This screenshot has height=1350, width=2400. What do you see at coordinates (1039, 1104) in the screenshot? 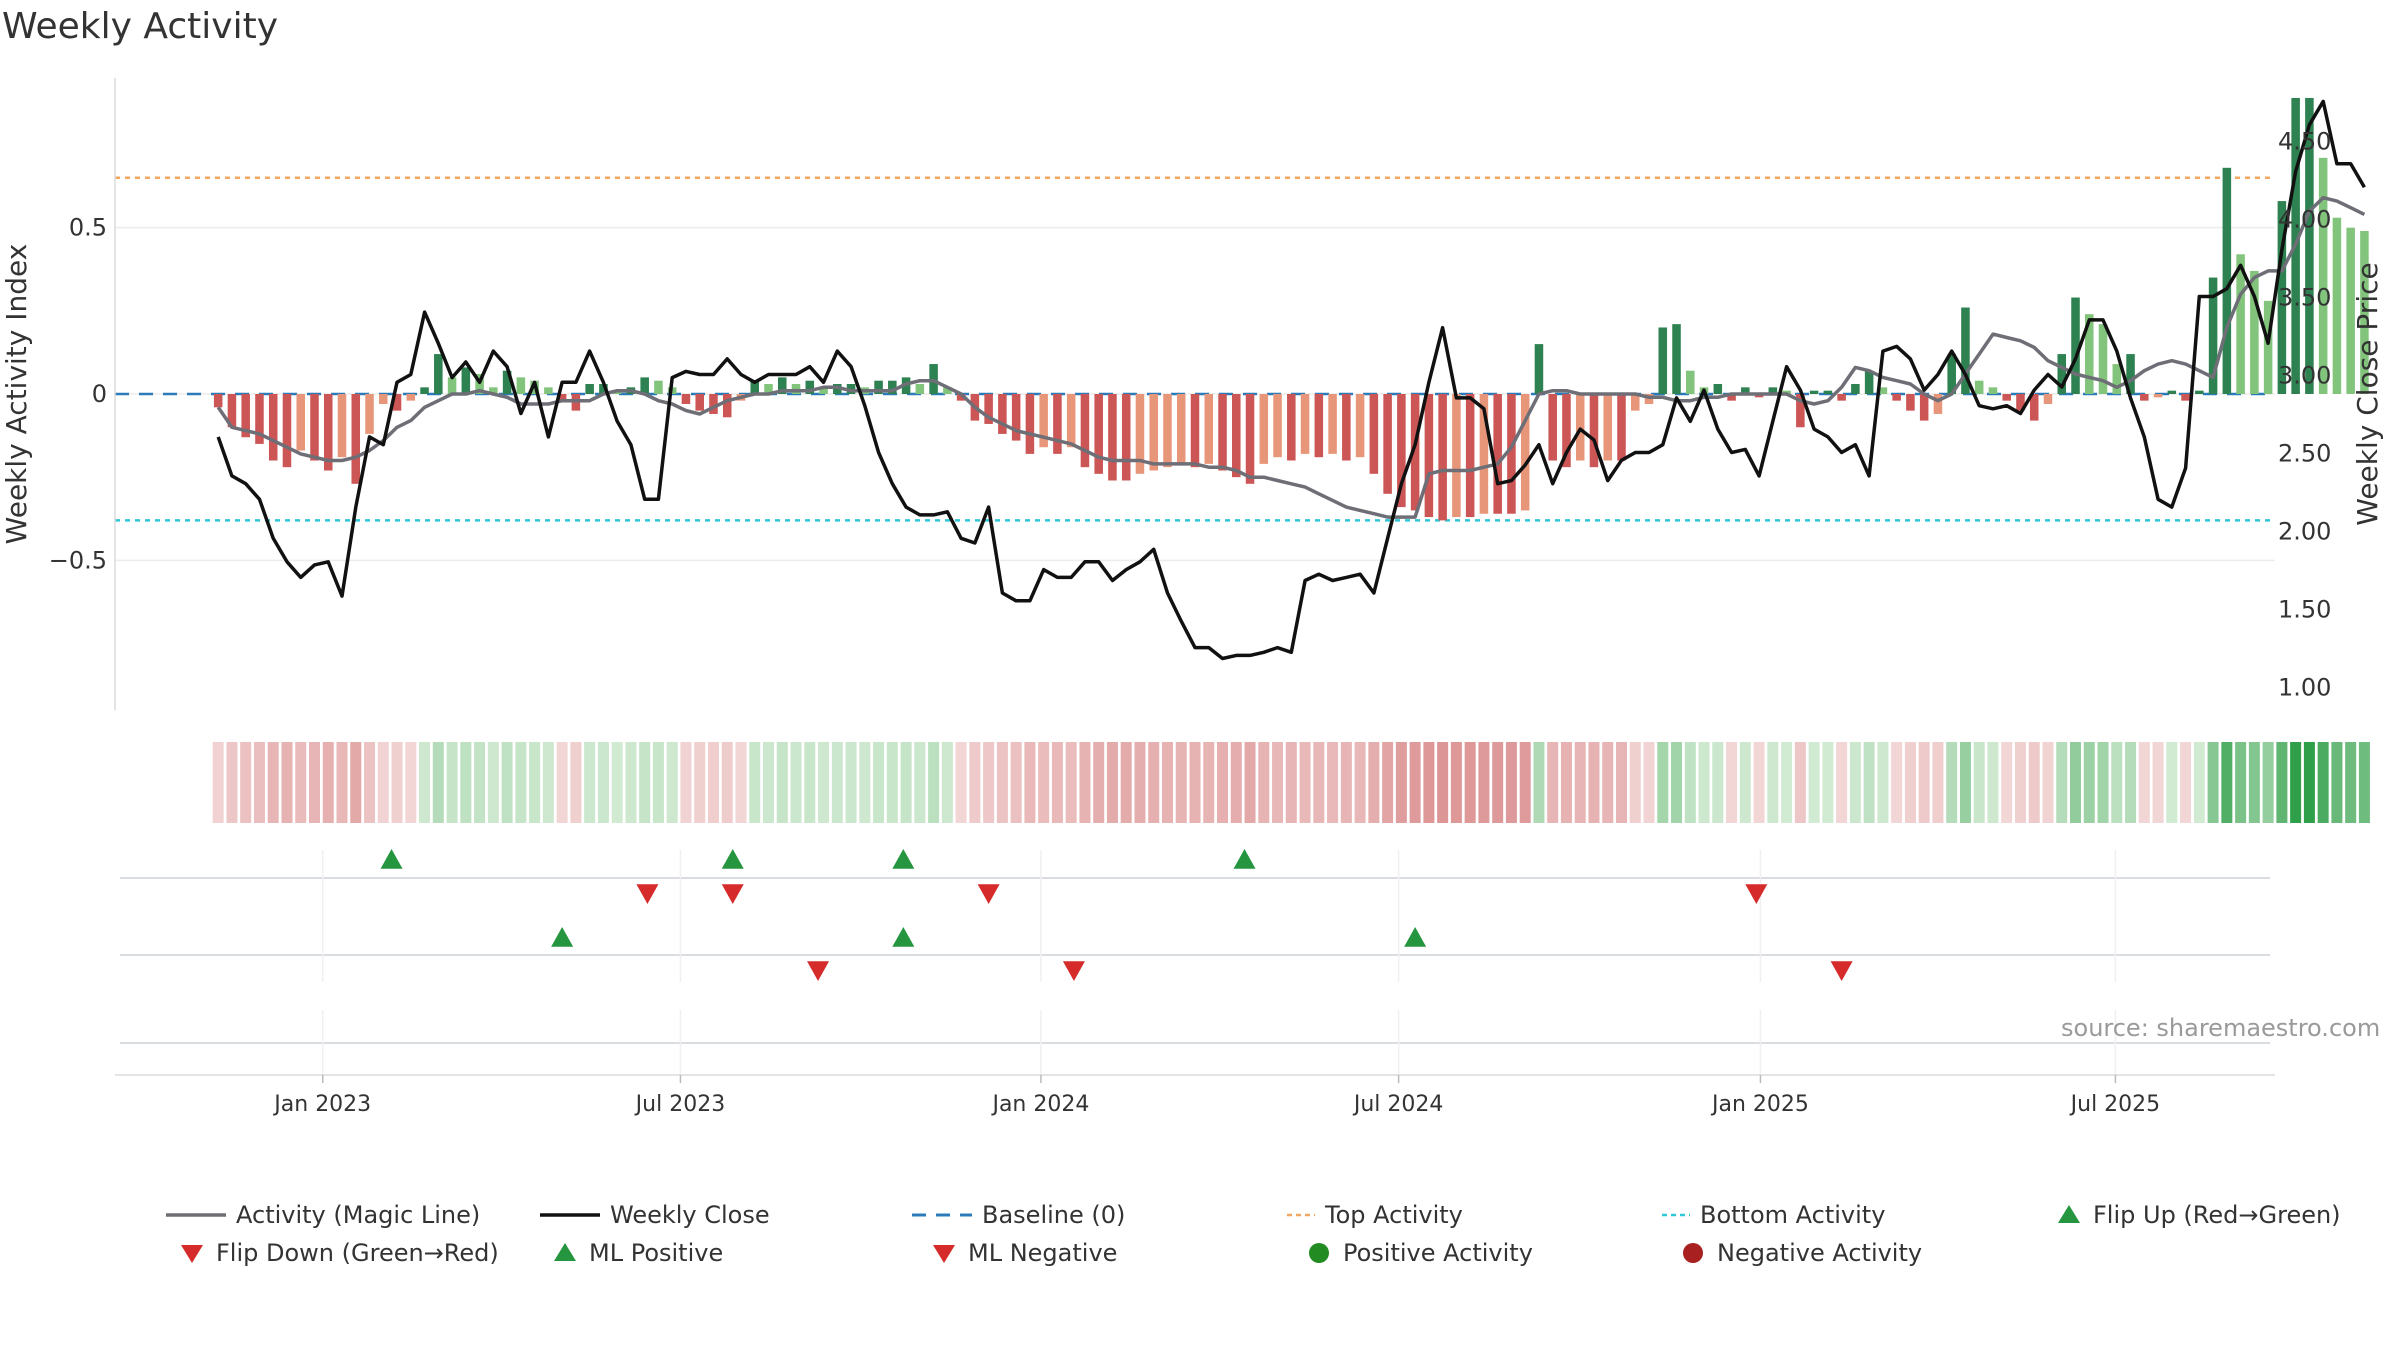
I see `x-tick-label: Jan 2024` at bounding box center [1039, 1104].